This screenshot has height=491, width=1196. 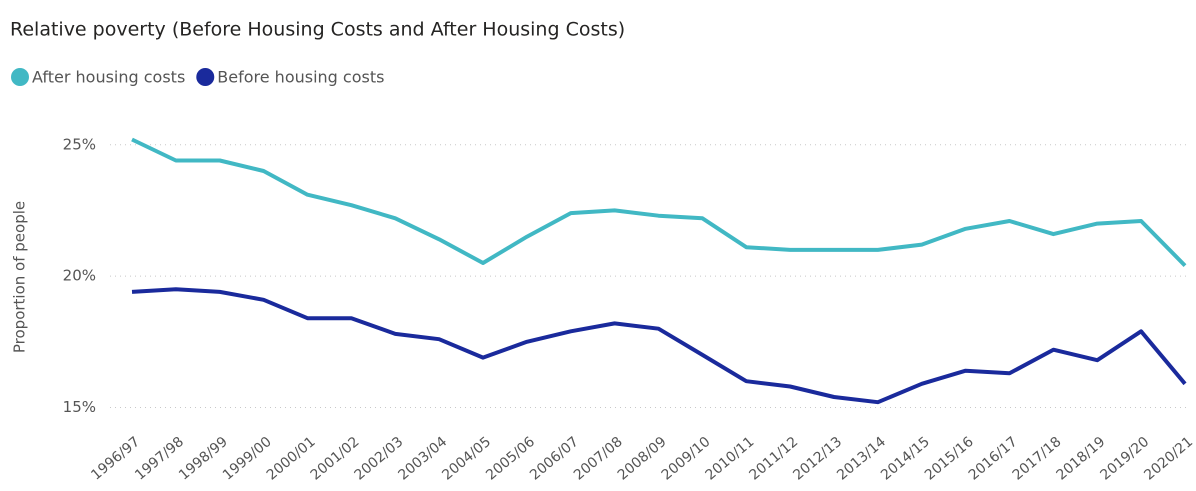 What do you see at coordinates (1037, 459) in the screenshot?
I see `x-tick-label: 2017/18` at bounding box center [1037, 459].